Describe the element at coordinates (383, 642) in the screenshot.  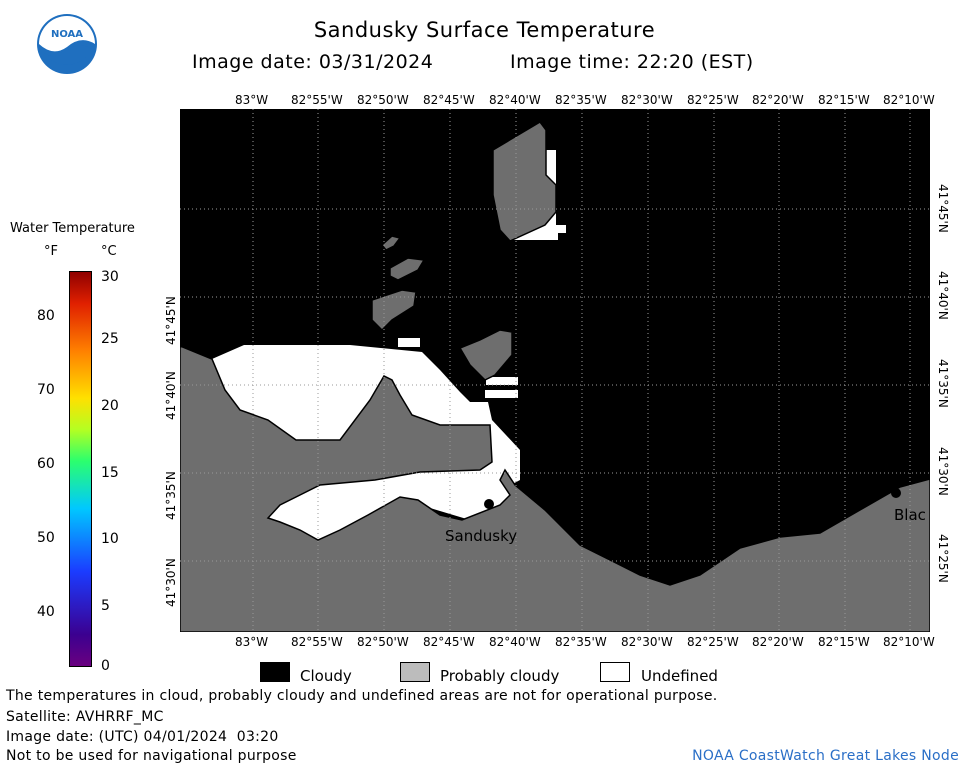
I see `lon-label-bottom: 82°50'W` at that location.